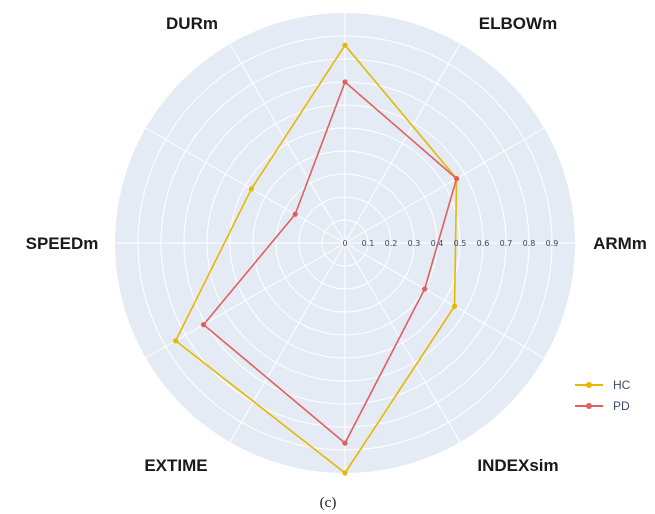 The height and width of the screenshot is (514, 655). What do you see at coordinates (345, 45) in the screenshot?
I see `data-point-hc-durm` at bounding box center [345, 45].